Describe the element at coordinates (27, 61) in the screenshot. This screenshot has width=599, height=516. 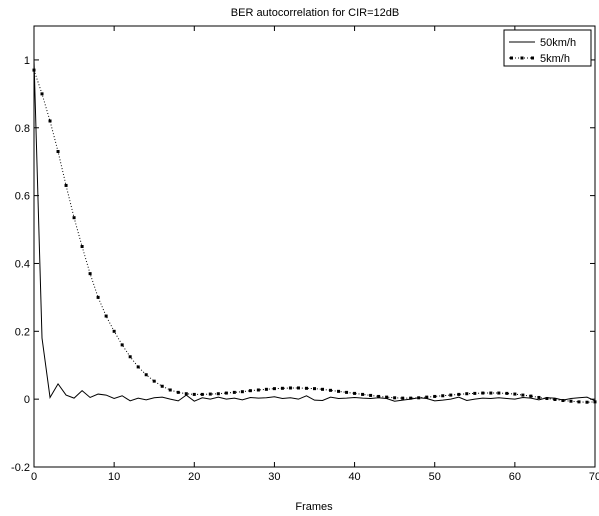
I see `y-tick-label: 1` at that location.